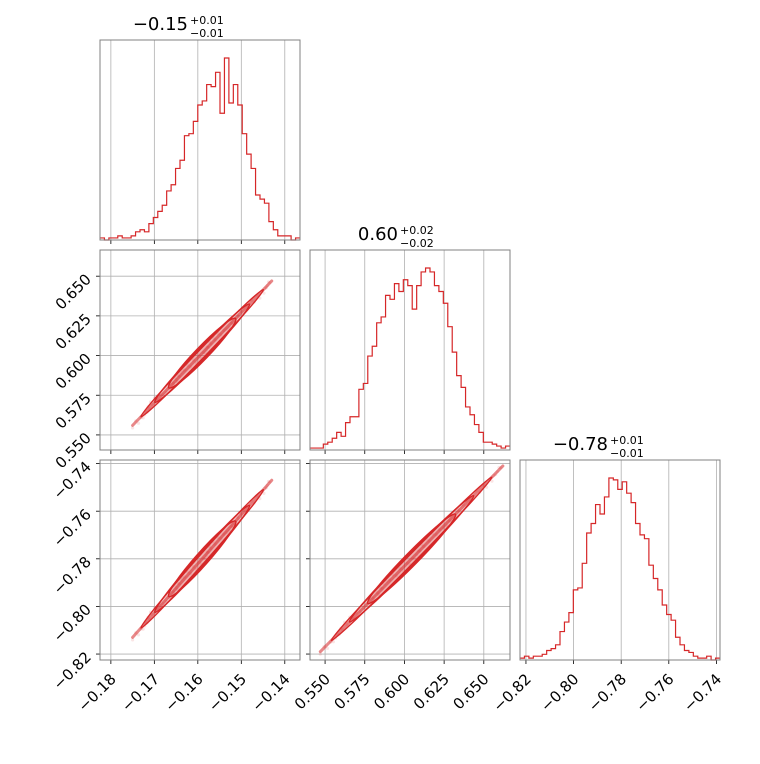  What do you see at coordinates (73, 371) in the screenshot?
I see `y-tick-label: 0.600` at bounding box center [73, 371].